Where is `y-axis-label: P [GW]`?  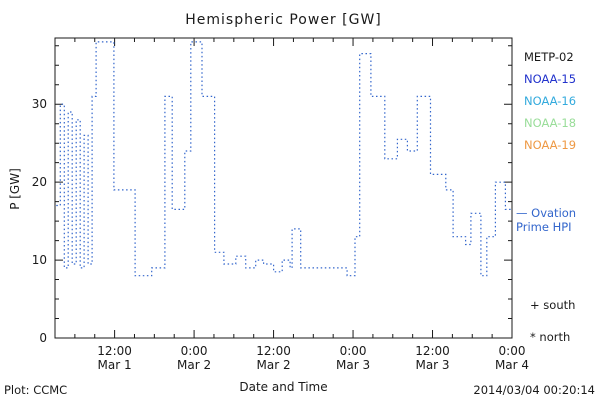 y-axis-label: P [GW] is located at coordinates (15, 189).